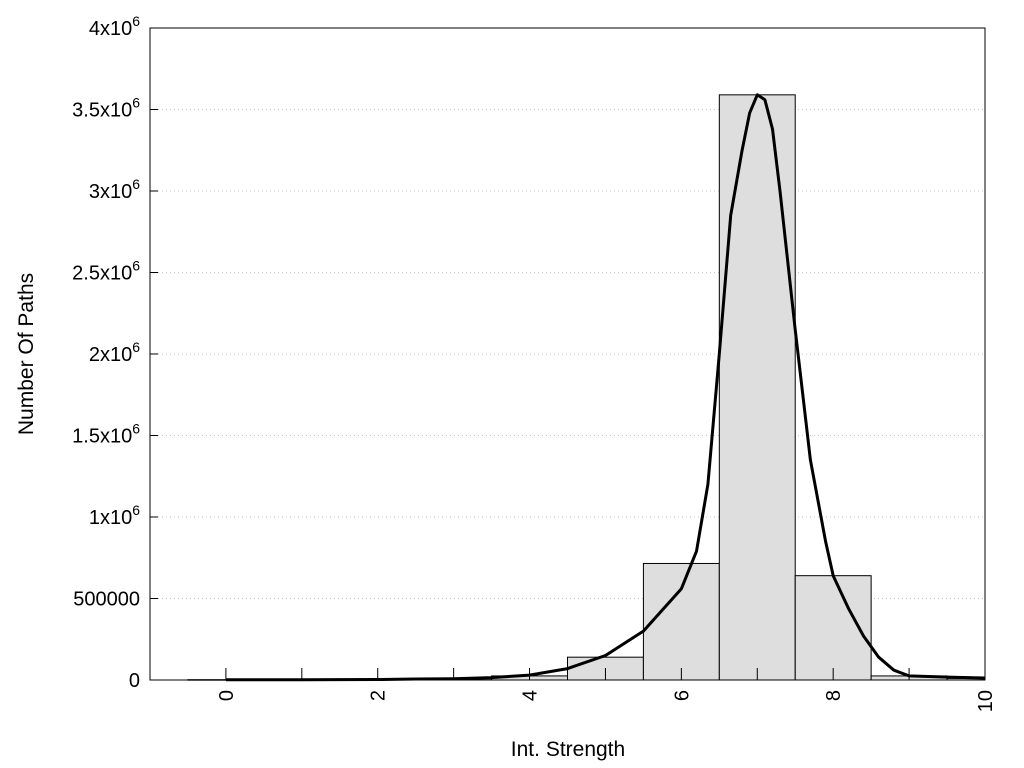 This screenshot has height=768, width=1024. What do you see at coordinates (134, 681) in the screenshot?
I see `y-tick-label-0: 0` at bounding box center [134, 681].